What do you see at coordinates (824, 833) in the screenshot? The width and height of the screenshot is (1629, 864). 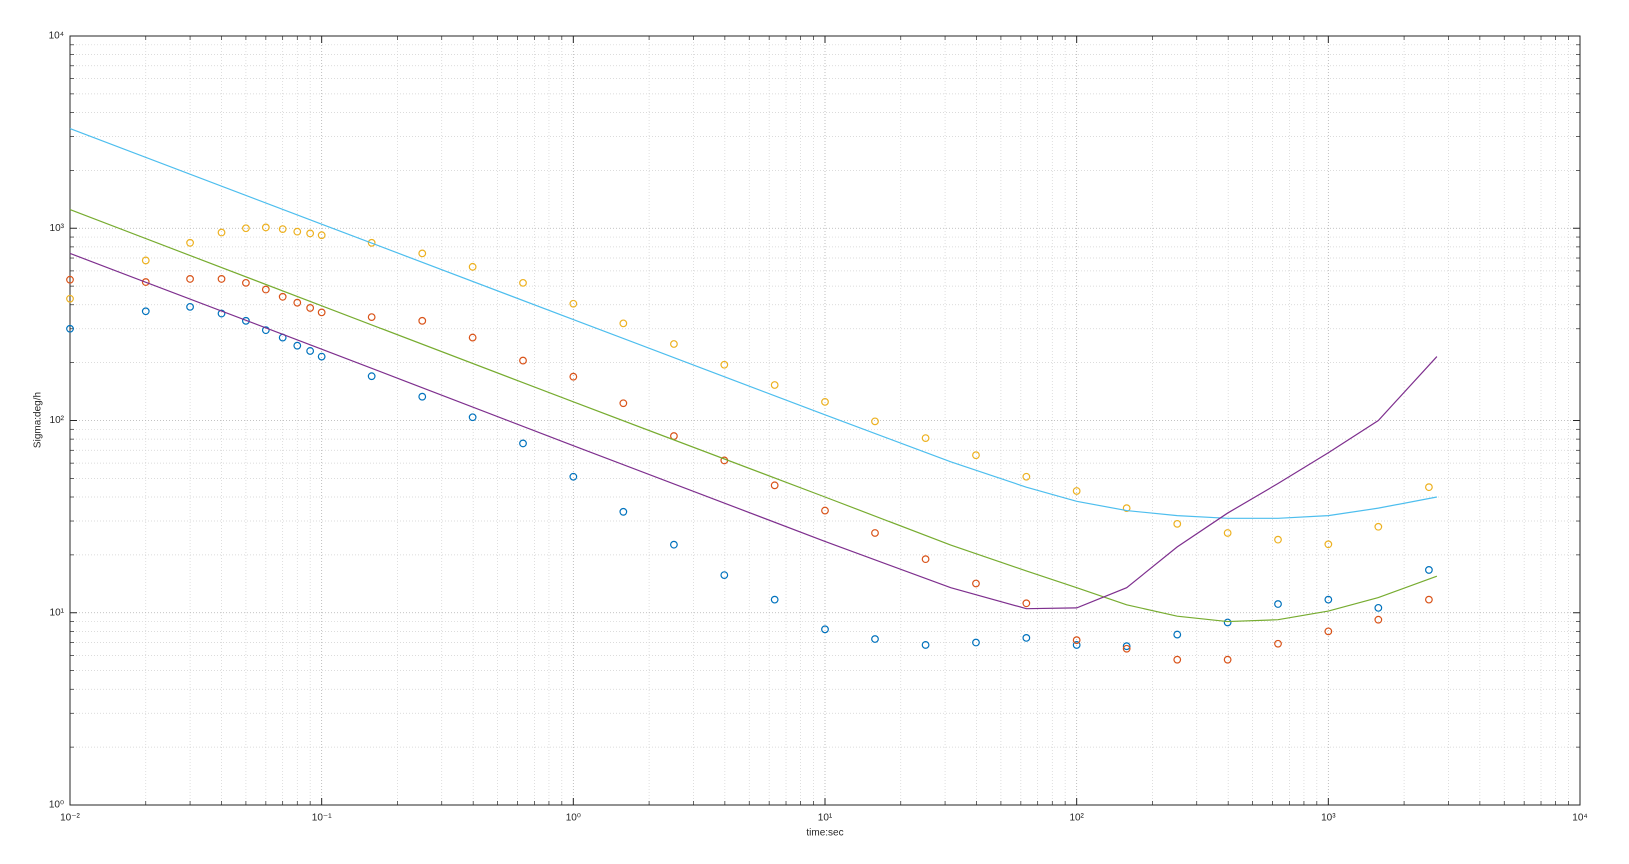 I see `x-axis-label: time:sec` at bounding box center [824, 833].